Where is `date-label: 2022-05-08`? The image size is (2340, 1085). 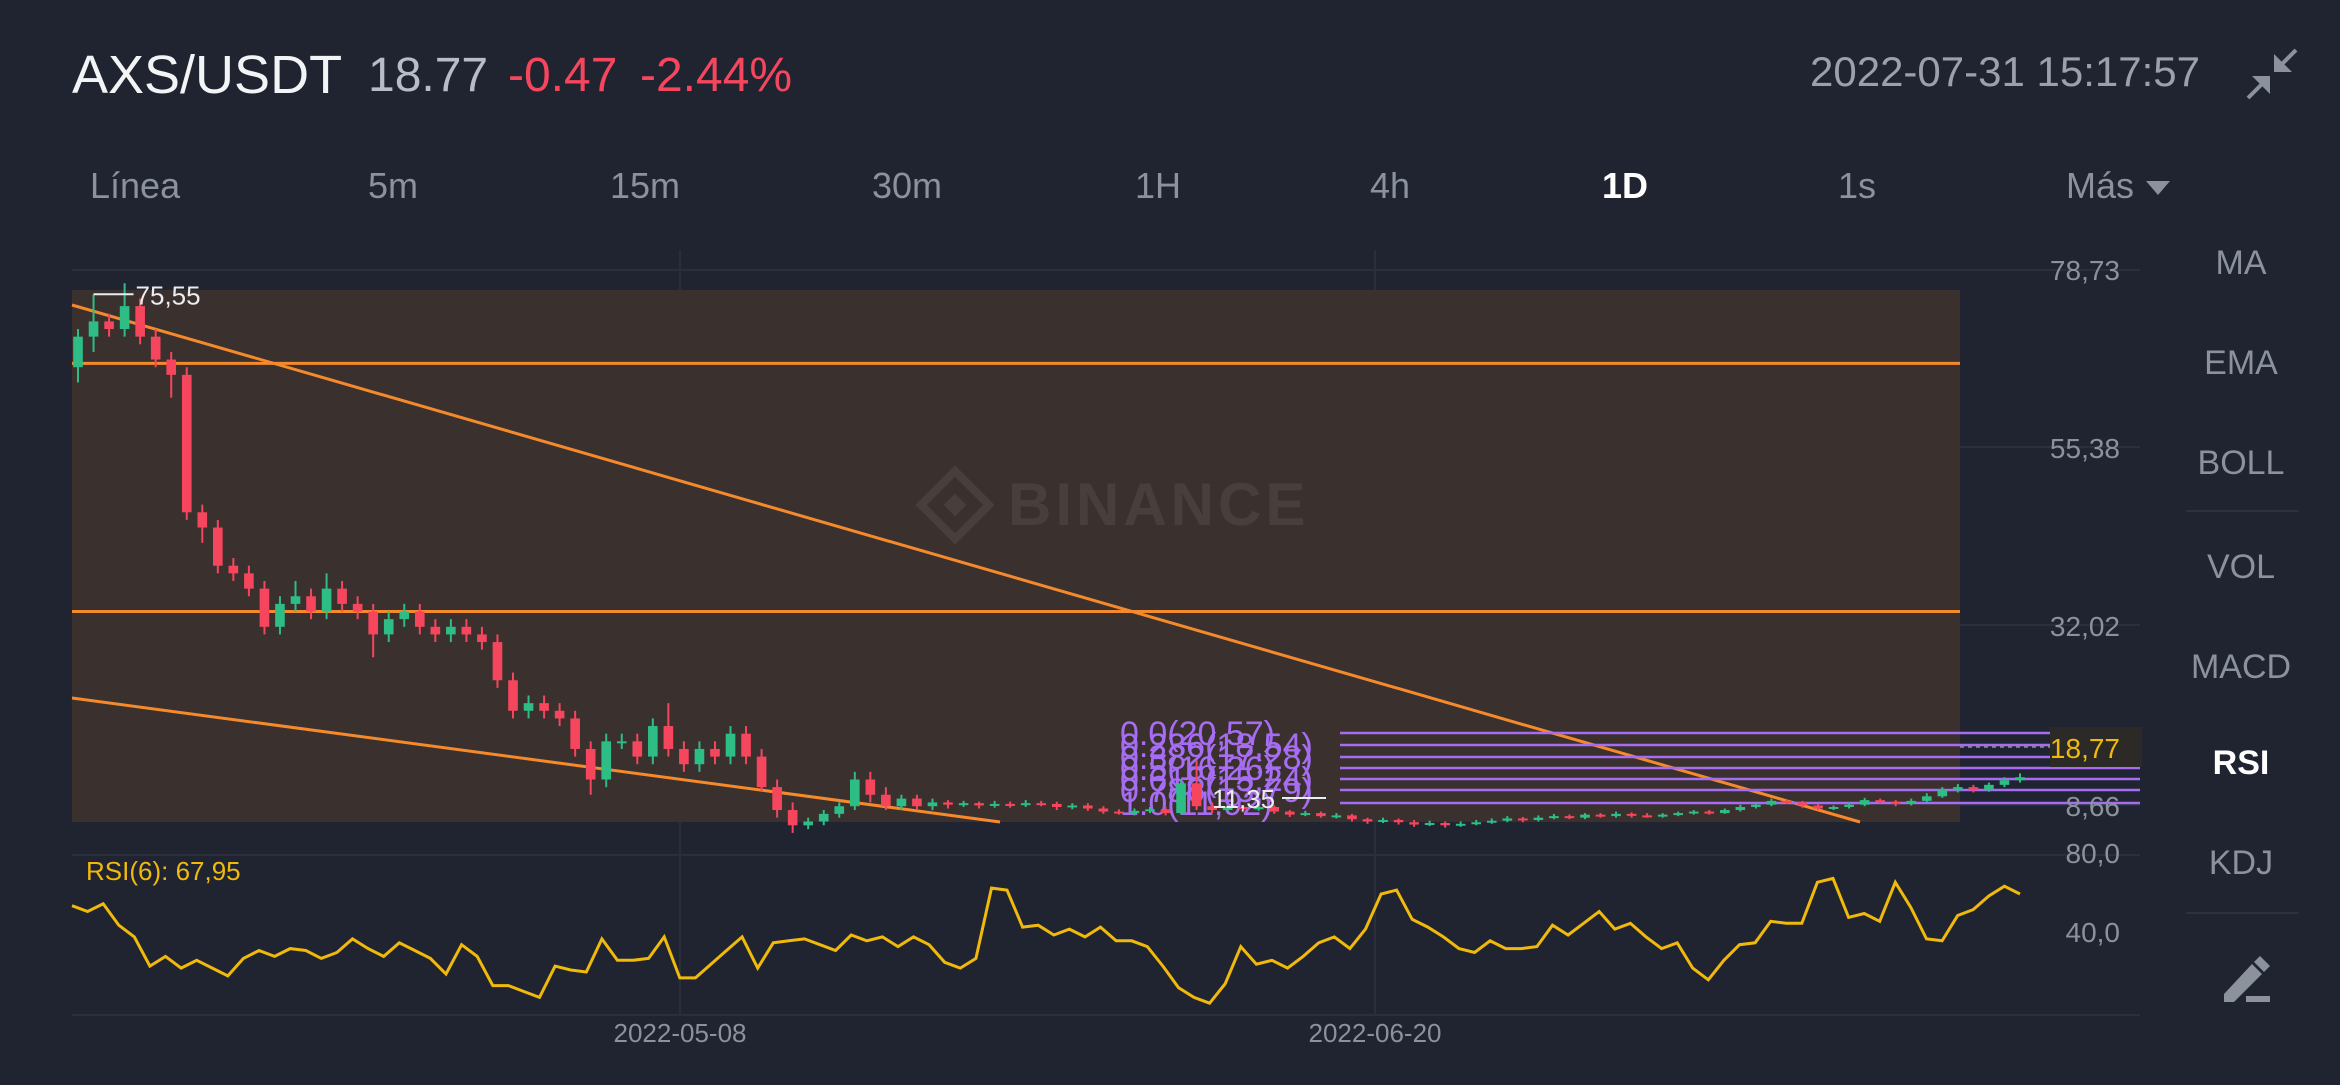 date-label: 2022-05-08 is located at coordinates (680, 1033).